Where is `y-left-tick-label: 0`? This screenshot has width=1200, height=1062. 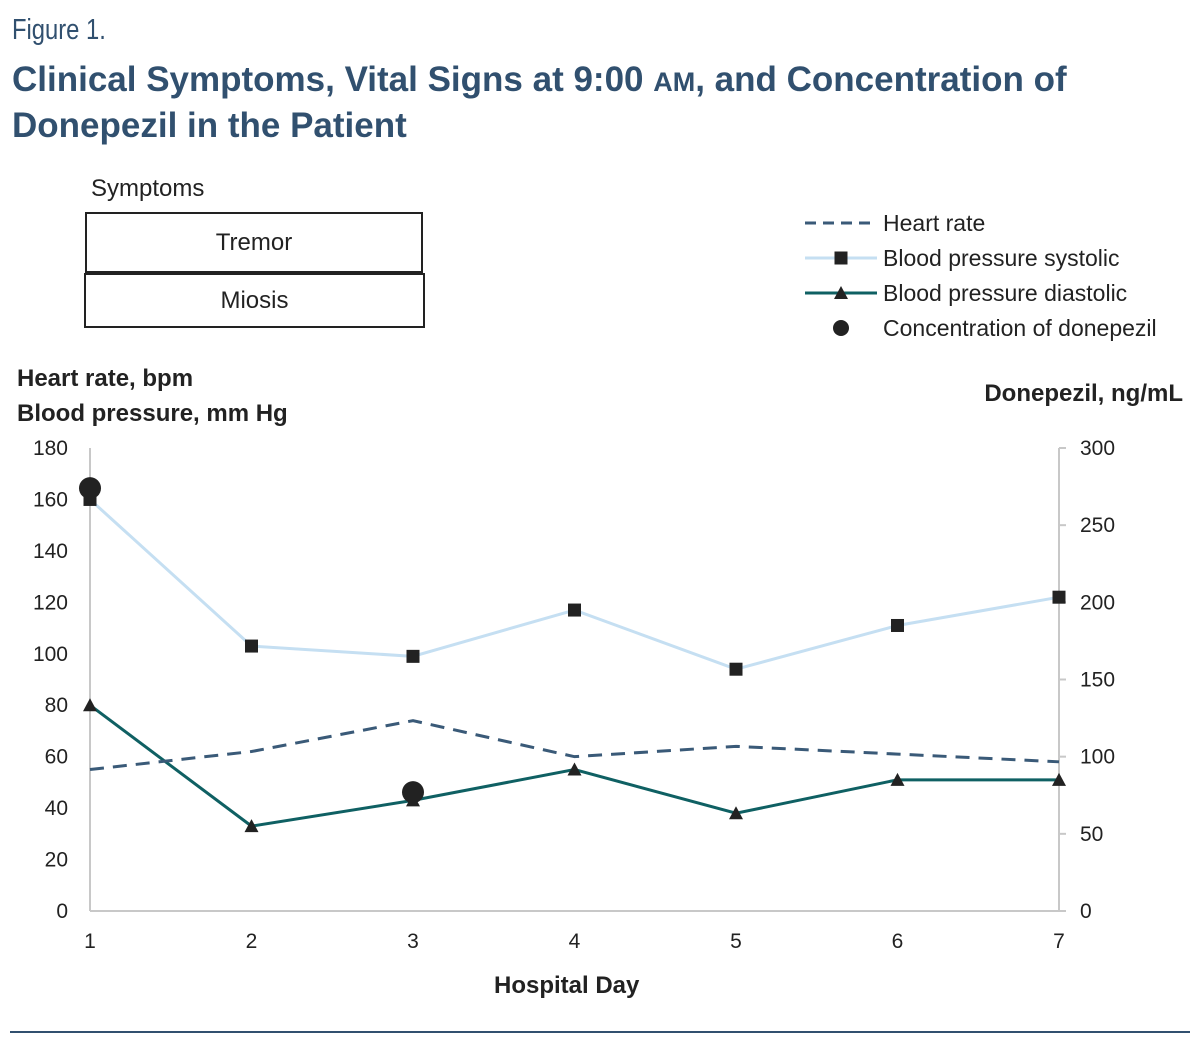 y-left-tick-label: 0 is located at coordinates (62, 911).